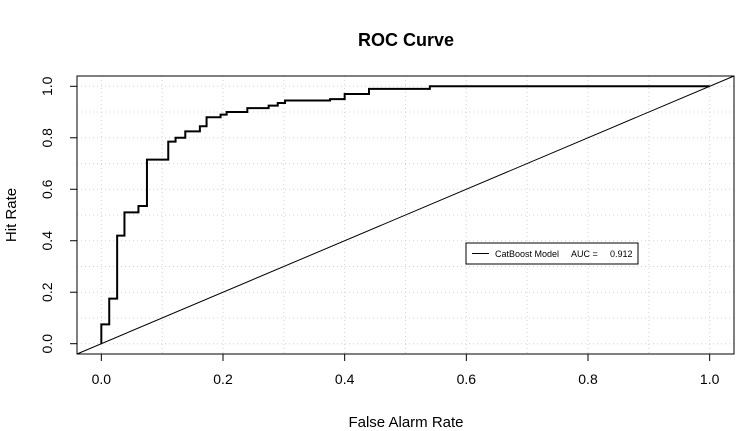 This screenshot has height=431, width=754. What do you see at coordinates (621, 254) in the screenshot?
I see `legend-auc-value: 0.912` at bounding box center [621, 254].